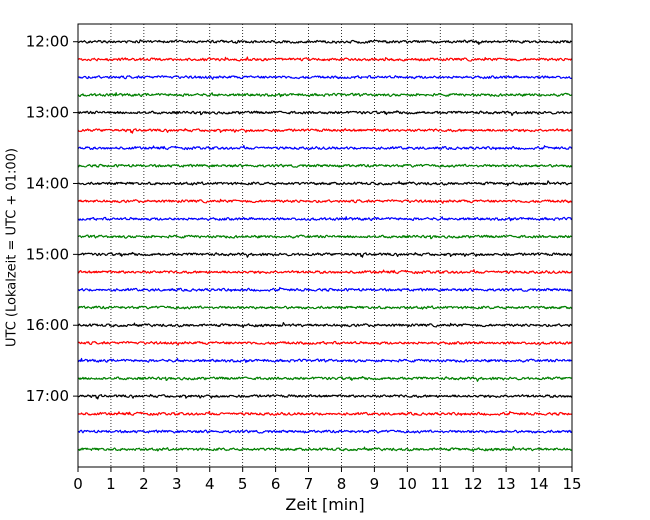 This screenshot has width=650, height=520. Describe the element at coordinates (47, 42) in the screenshot. I see `y-tick-label-1200: 12:00` at that location.